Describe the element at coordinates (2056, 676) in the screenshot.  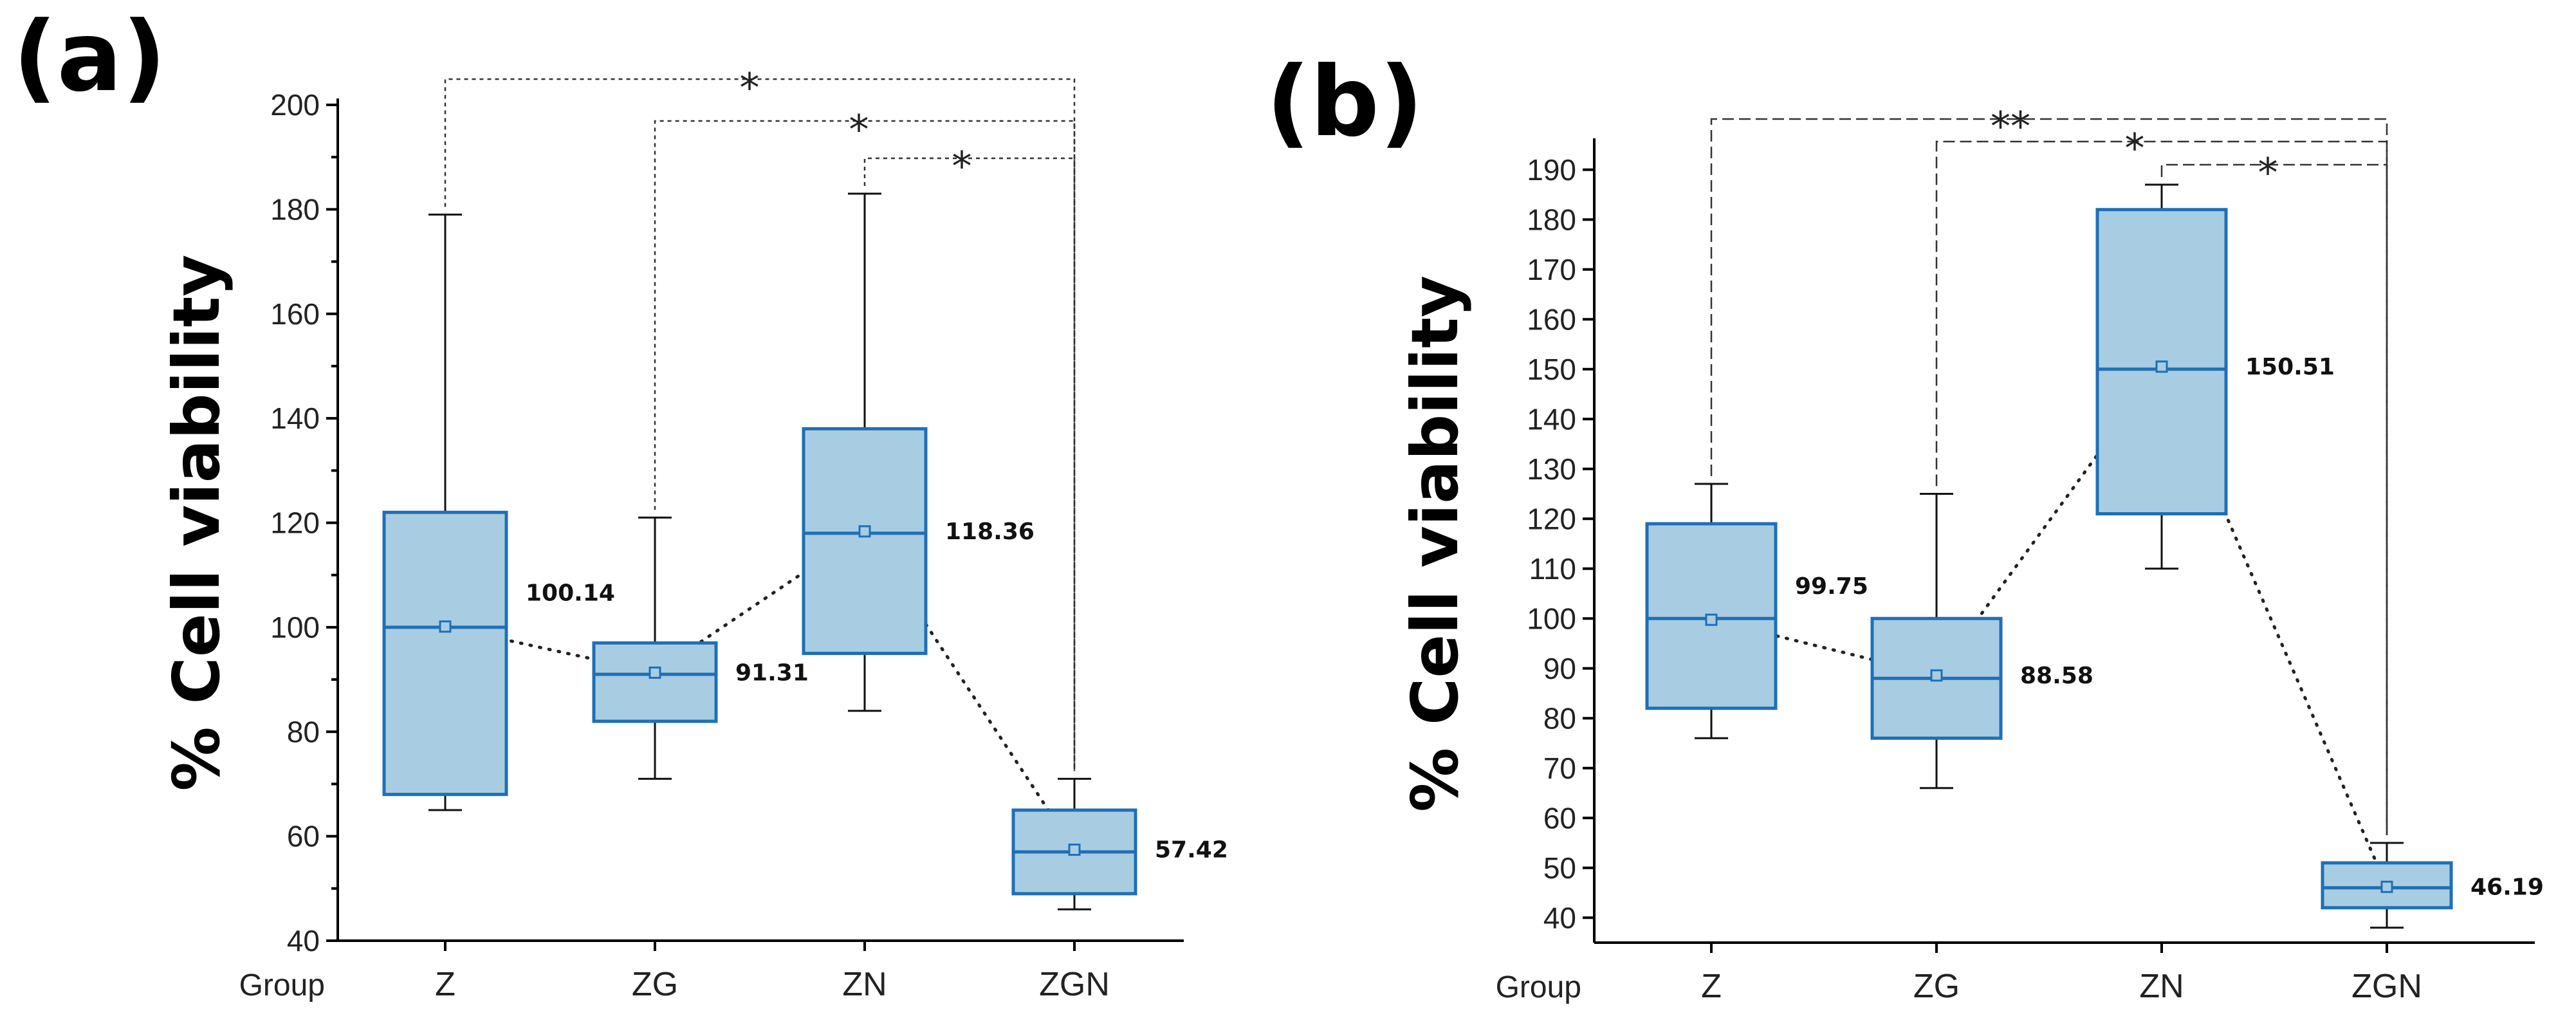
I see `mean-value-label: 88.58` at that location.